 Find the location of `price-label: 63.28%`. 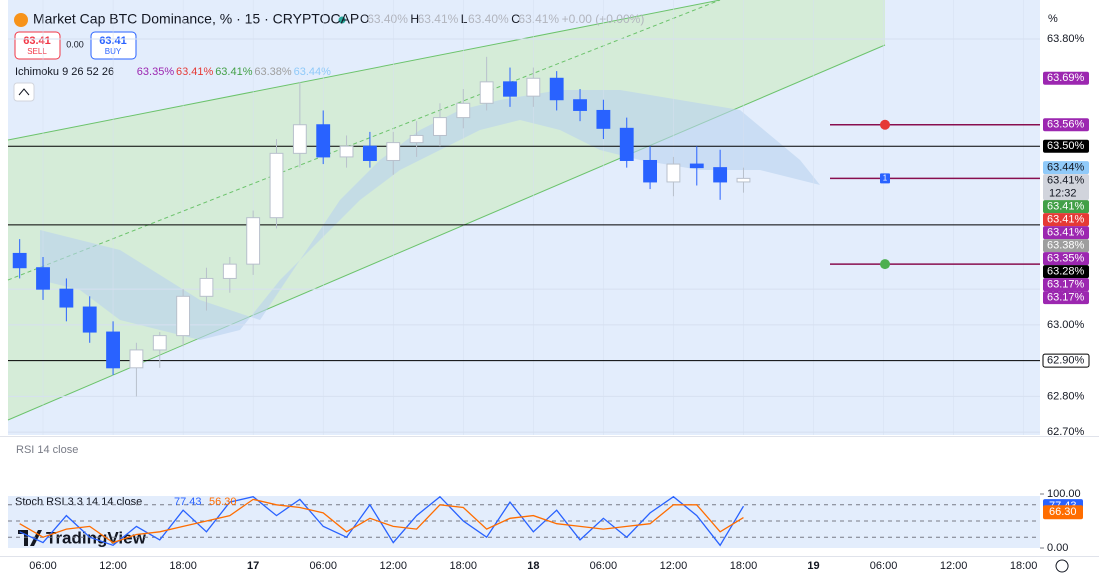

price-label: 63.28% is located at coordinates (1066, 272).